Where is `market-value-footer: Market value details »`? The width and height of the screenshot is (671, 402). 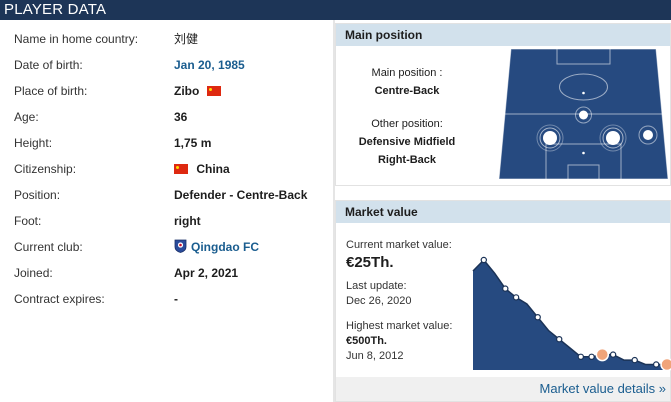 market-value-footer: Market value details » is located at coordinates (503, 389).